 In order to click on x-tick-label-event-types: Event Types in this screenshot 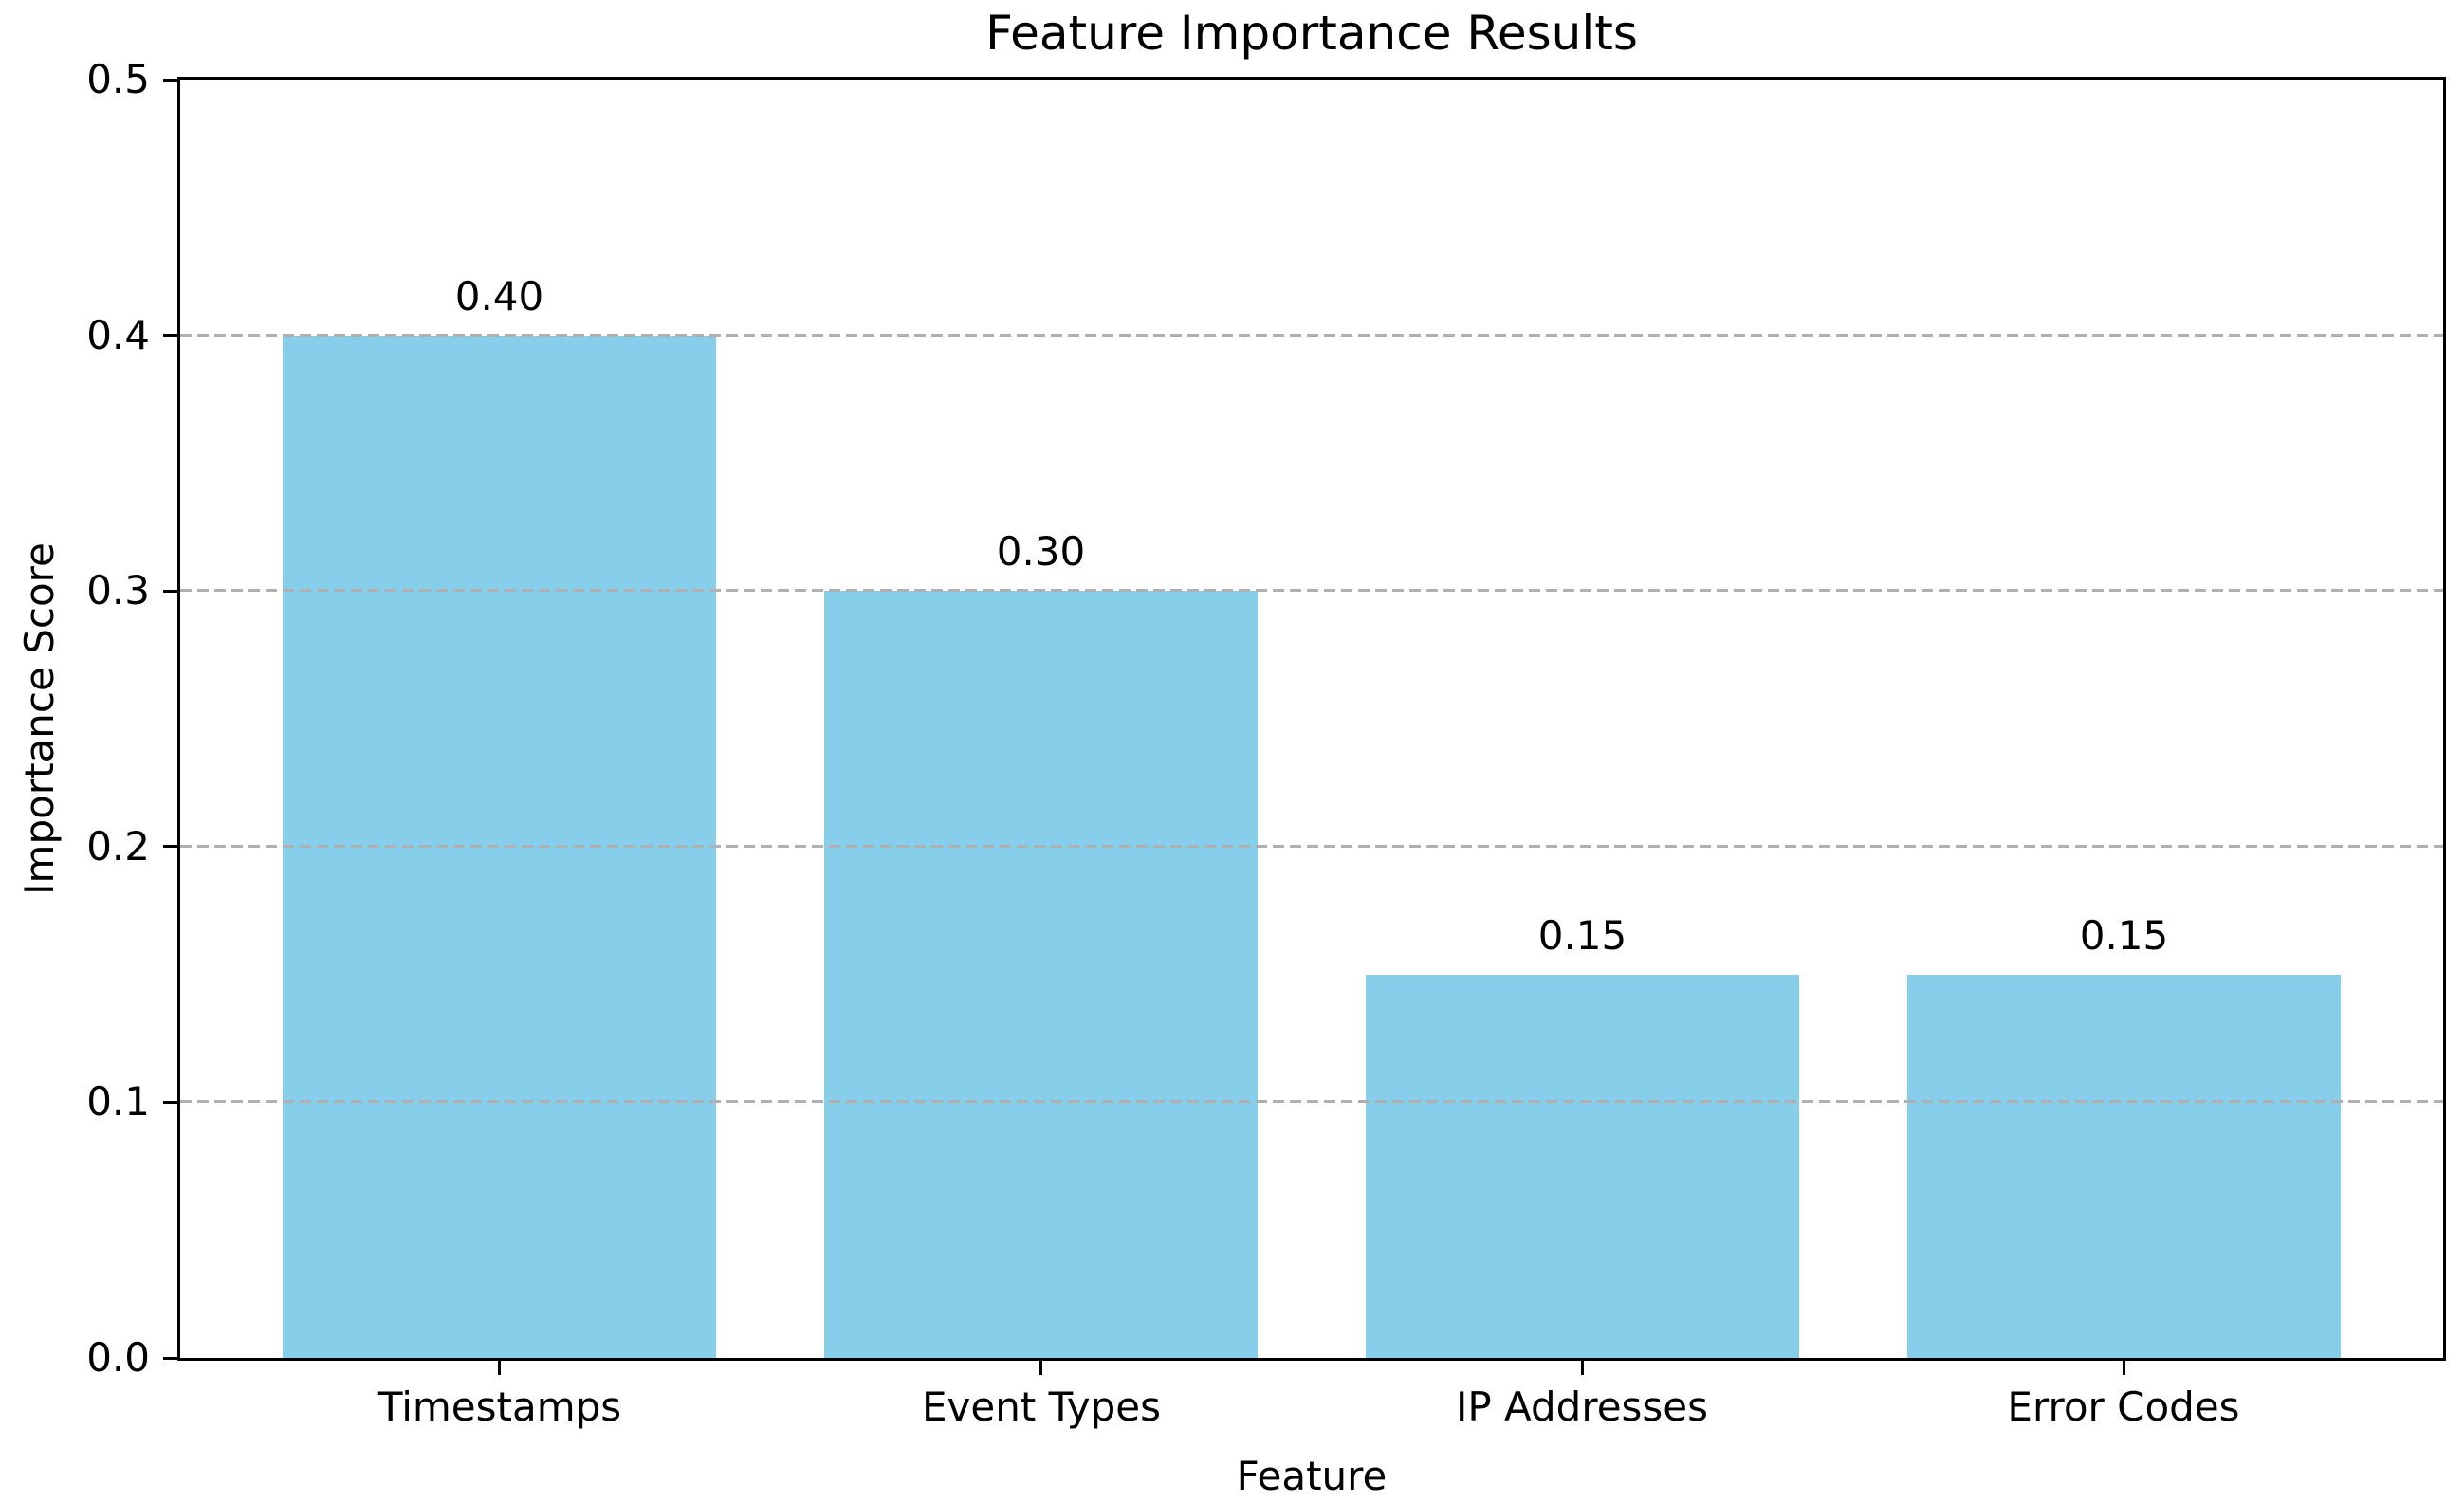, I will do `click(1041, 1407)`.